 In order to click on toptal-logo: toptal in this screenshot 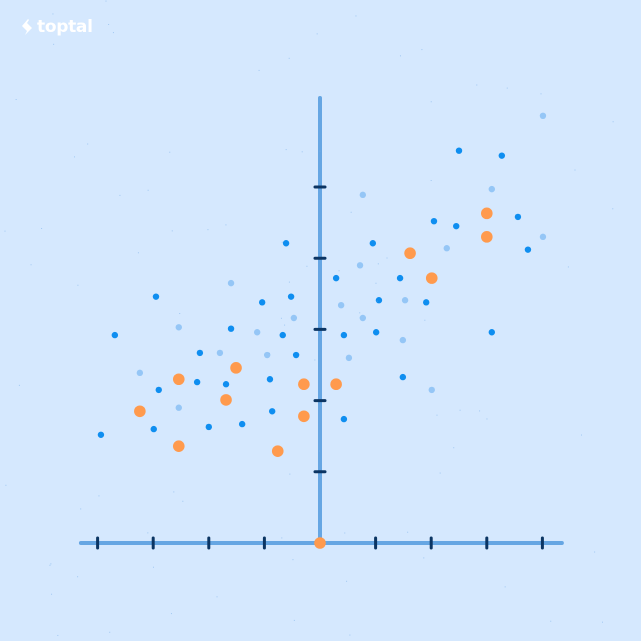, I will do `click(56, 27)`.